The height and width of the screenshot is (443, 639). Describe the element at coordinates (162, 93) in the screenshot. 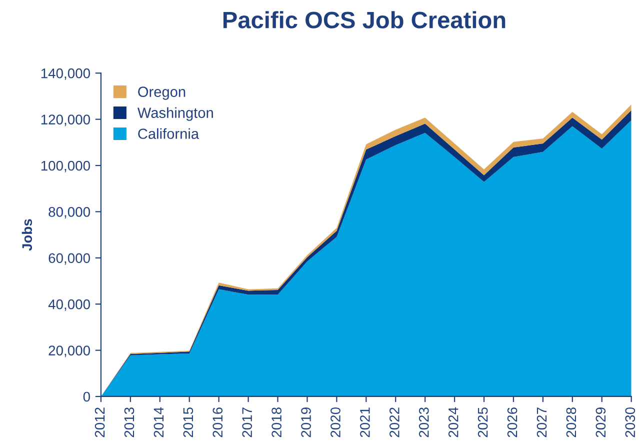

I see `legend-label: Oregon` at that location.